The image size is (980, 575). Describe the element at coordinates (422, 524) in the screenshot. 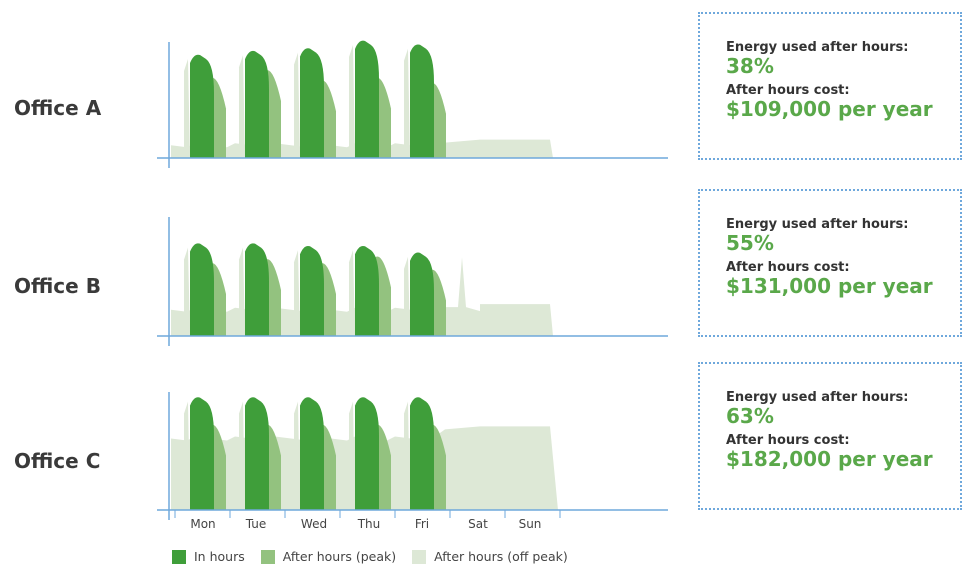

I see `x-tick-label-fri: Fri` at that location.